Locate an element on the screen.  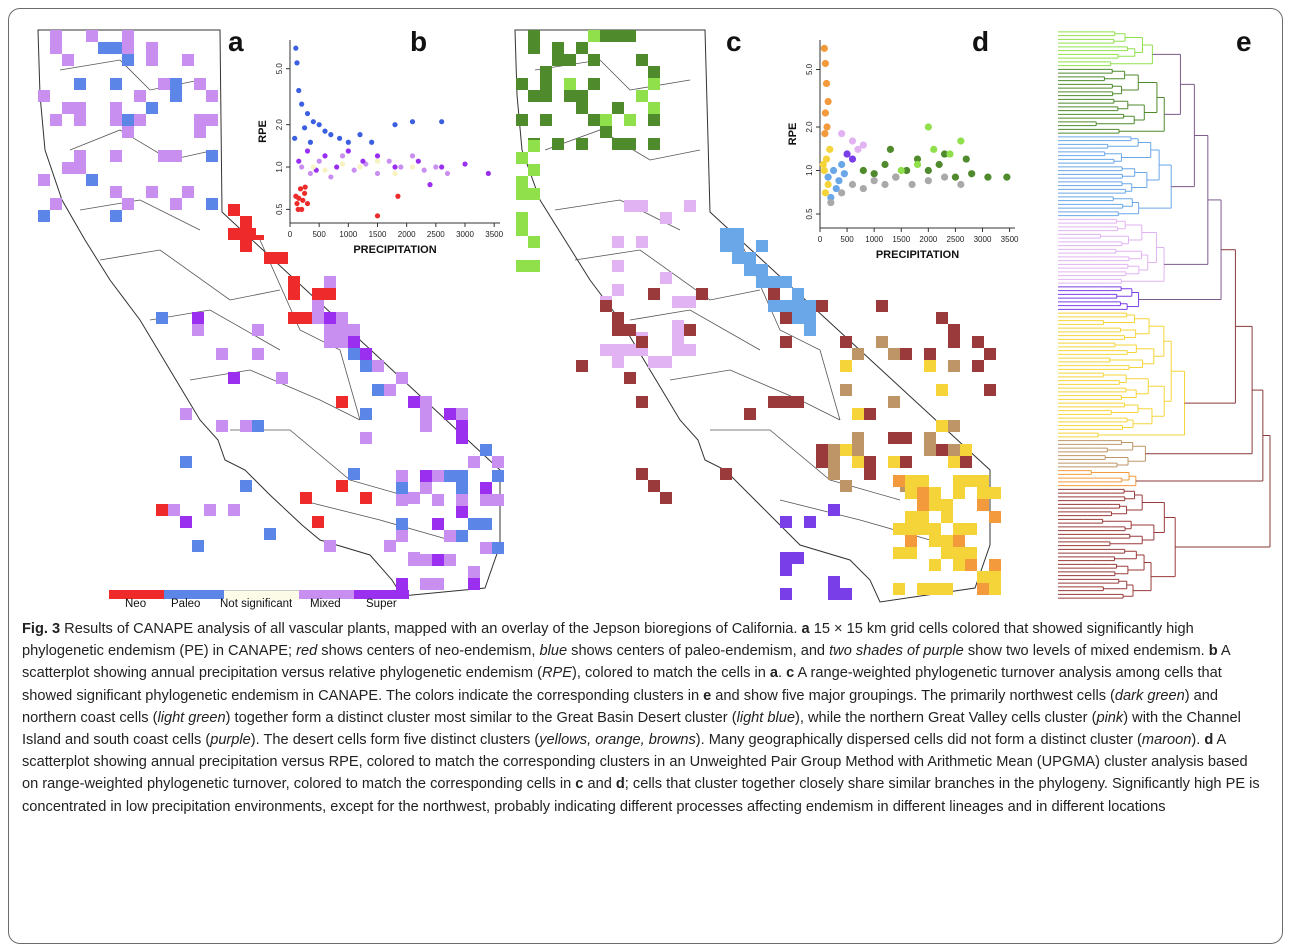
x-axis-label: PRECIPITATION is located at coordinates (394, 250).